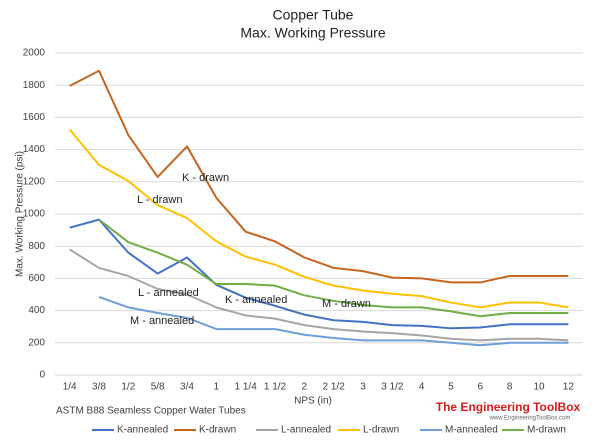 Image resolution: width=598 pixels, height=443 pixels. What do you see at coordinates (246, 387) in the screenshot?
I see `x-tick-label: 1 1/4` at bounding box center [246, 387].